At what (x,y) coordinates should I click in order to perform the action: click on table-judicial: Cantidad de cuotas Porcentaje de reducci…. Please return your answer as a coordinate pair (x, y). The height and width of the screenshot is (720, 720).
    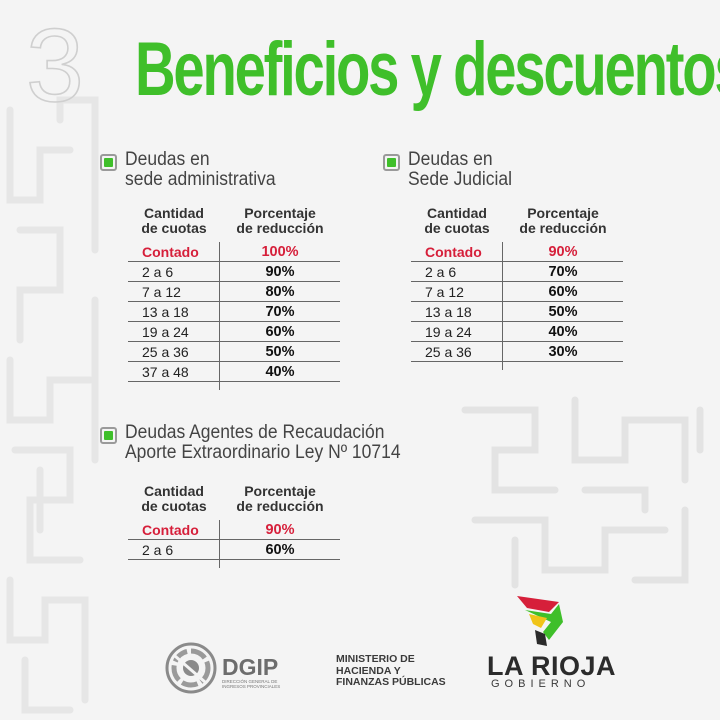
    Looking at the image, I should click on (517, 287).